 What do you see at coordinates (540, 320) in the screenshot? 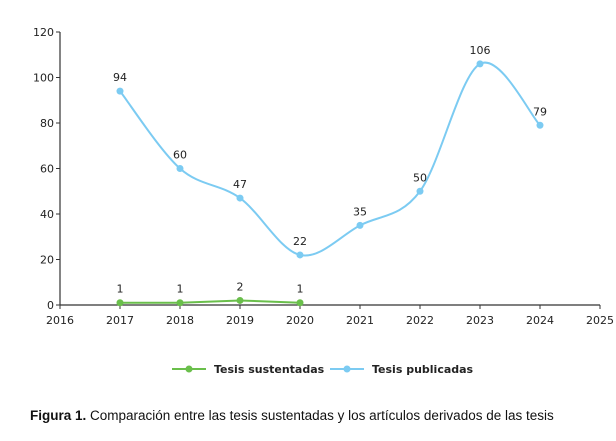
I see `x-tick-label: 2024` at bounding box center [540, 320].